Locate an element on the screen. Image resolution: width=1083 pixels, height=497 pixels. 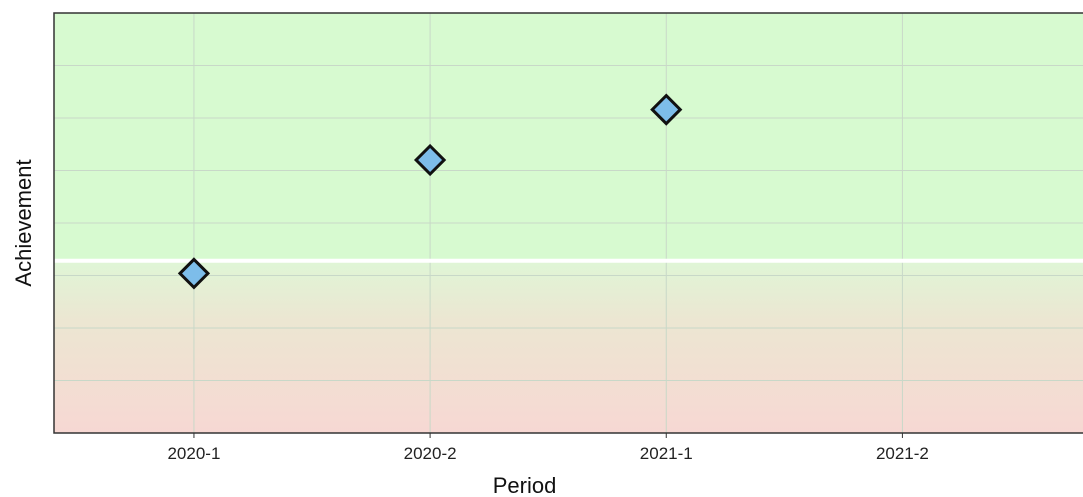
x-tick-label: 2021-2 is located at coordinates (902, 453).